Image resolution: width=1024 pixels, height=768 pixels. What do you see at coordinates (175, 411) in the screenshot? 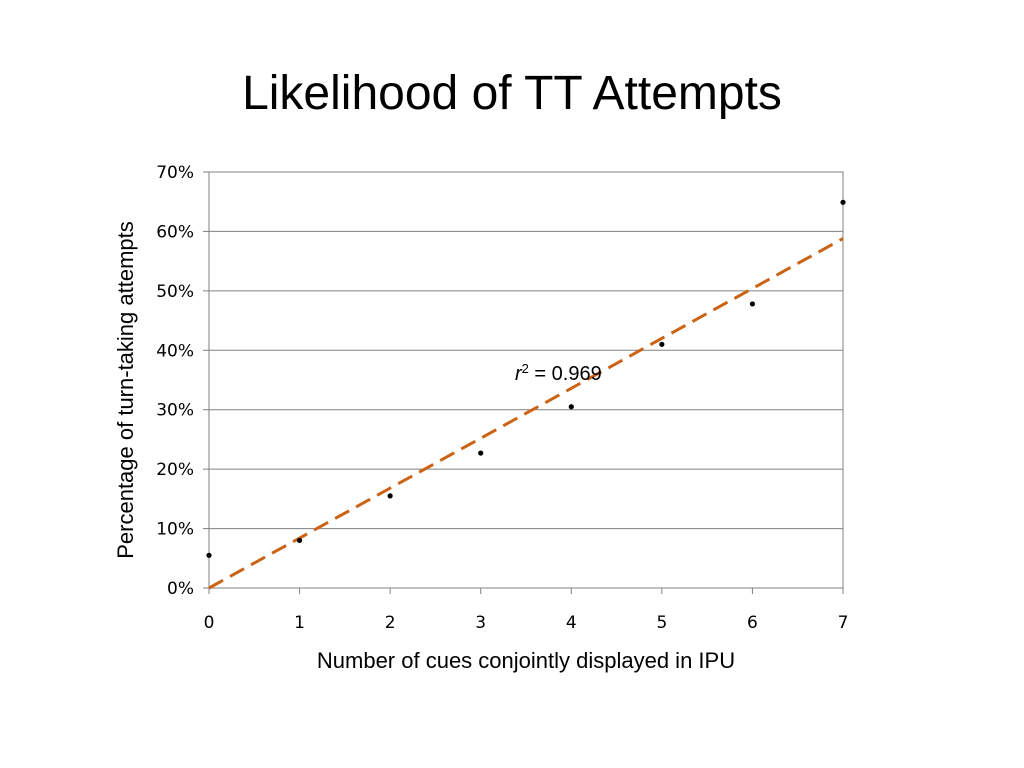
I see `y-tick-label: 30%` at bounding box center [175, 411].